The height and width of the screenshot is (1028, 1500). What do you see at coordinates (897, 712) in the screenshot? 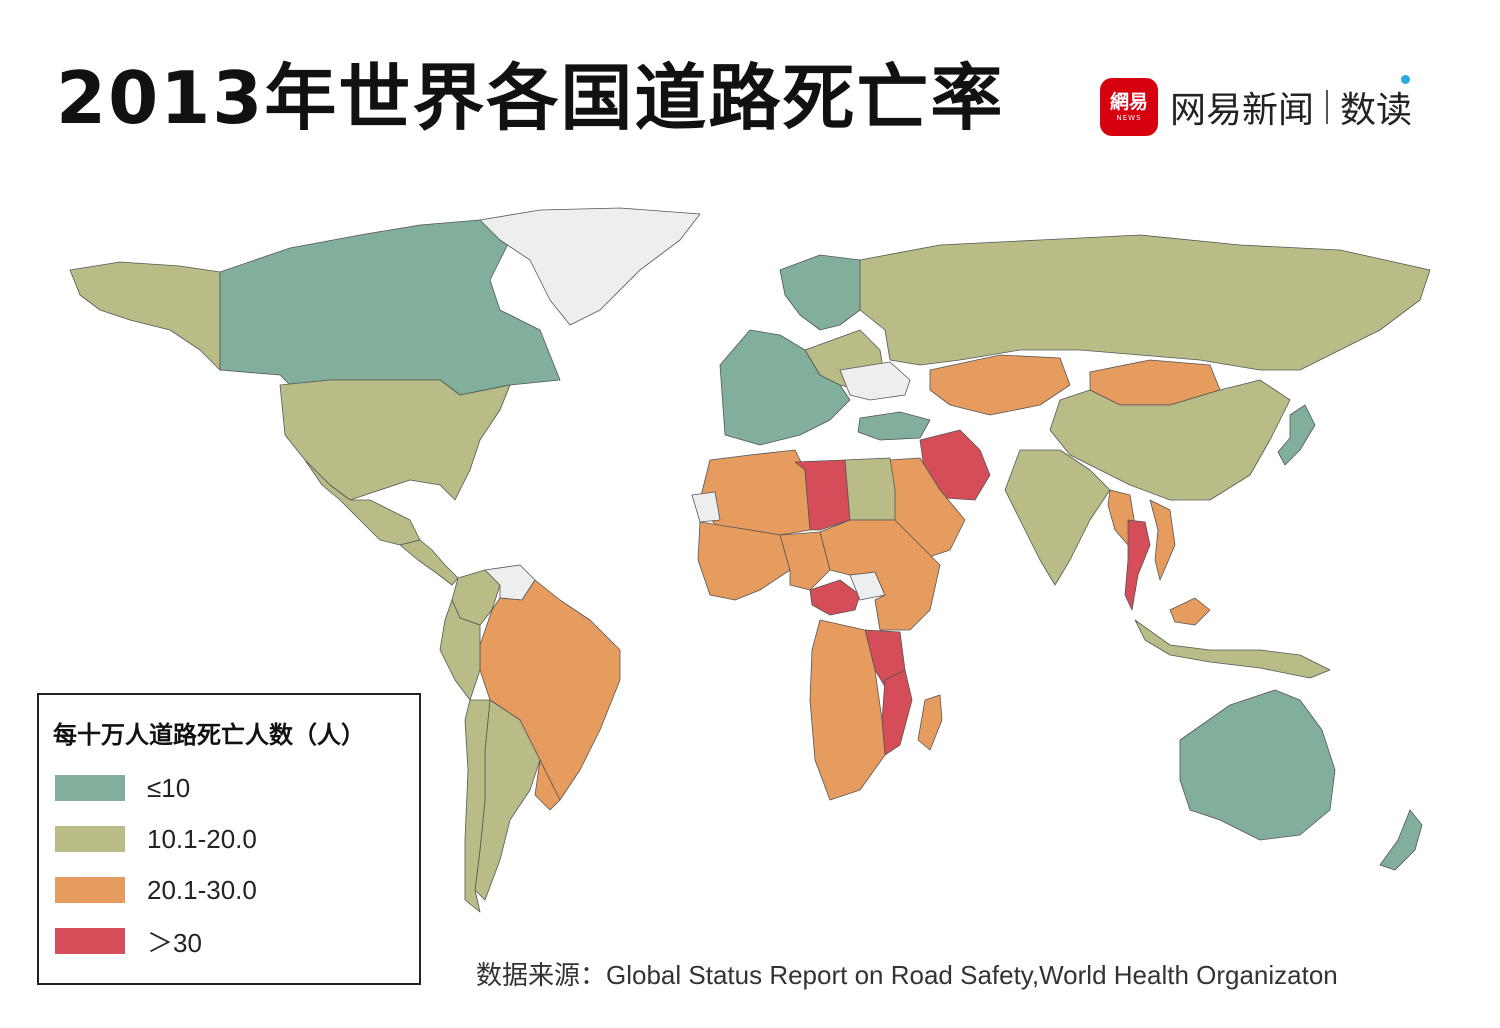
I see `map-region-mozambique` at bounding box center [897, 712].